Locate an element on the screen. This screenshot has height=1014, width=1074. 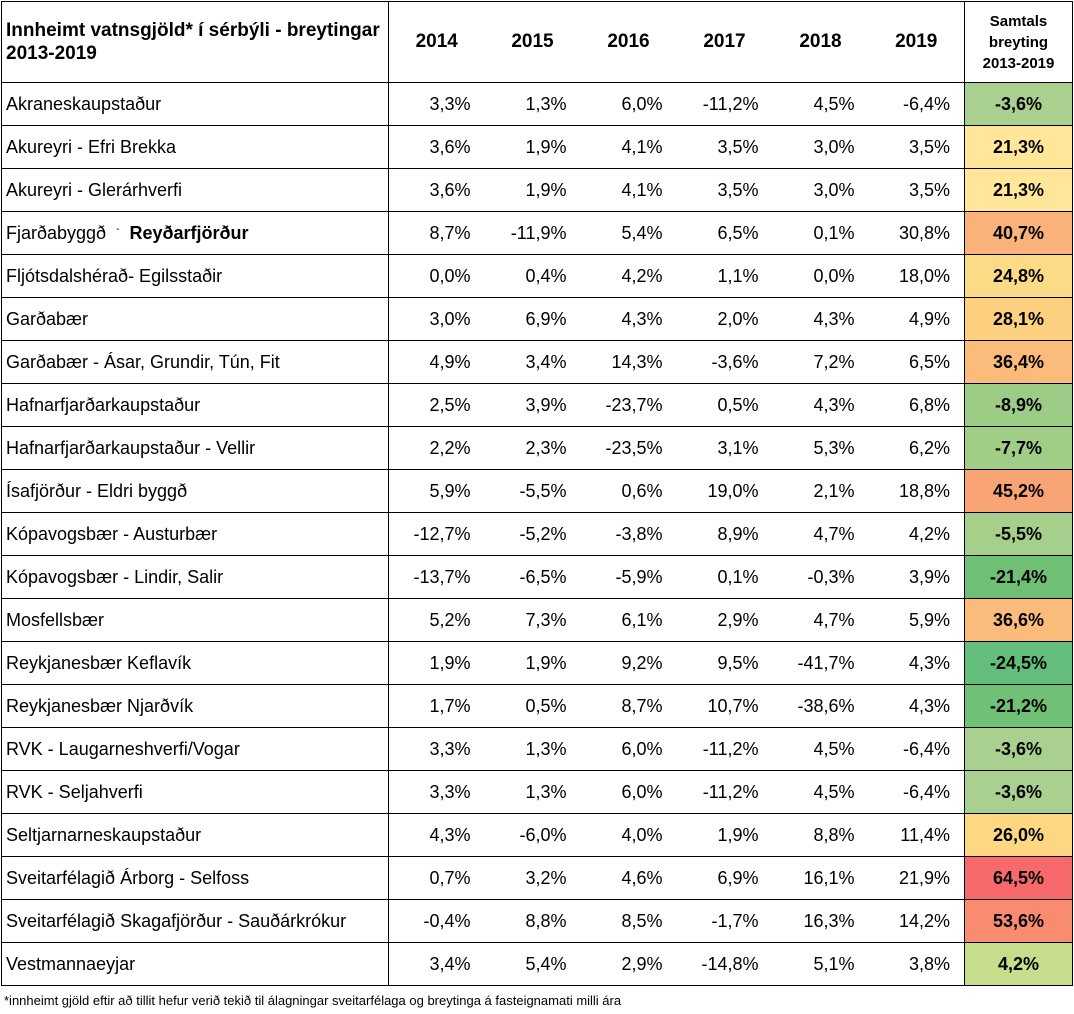
municipality-name: RVK - Seljahverfi is located at coordinates (195, 792).